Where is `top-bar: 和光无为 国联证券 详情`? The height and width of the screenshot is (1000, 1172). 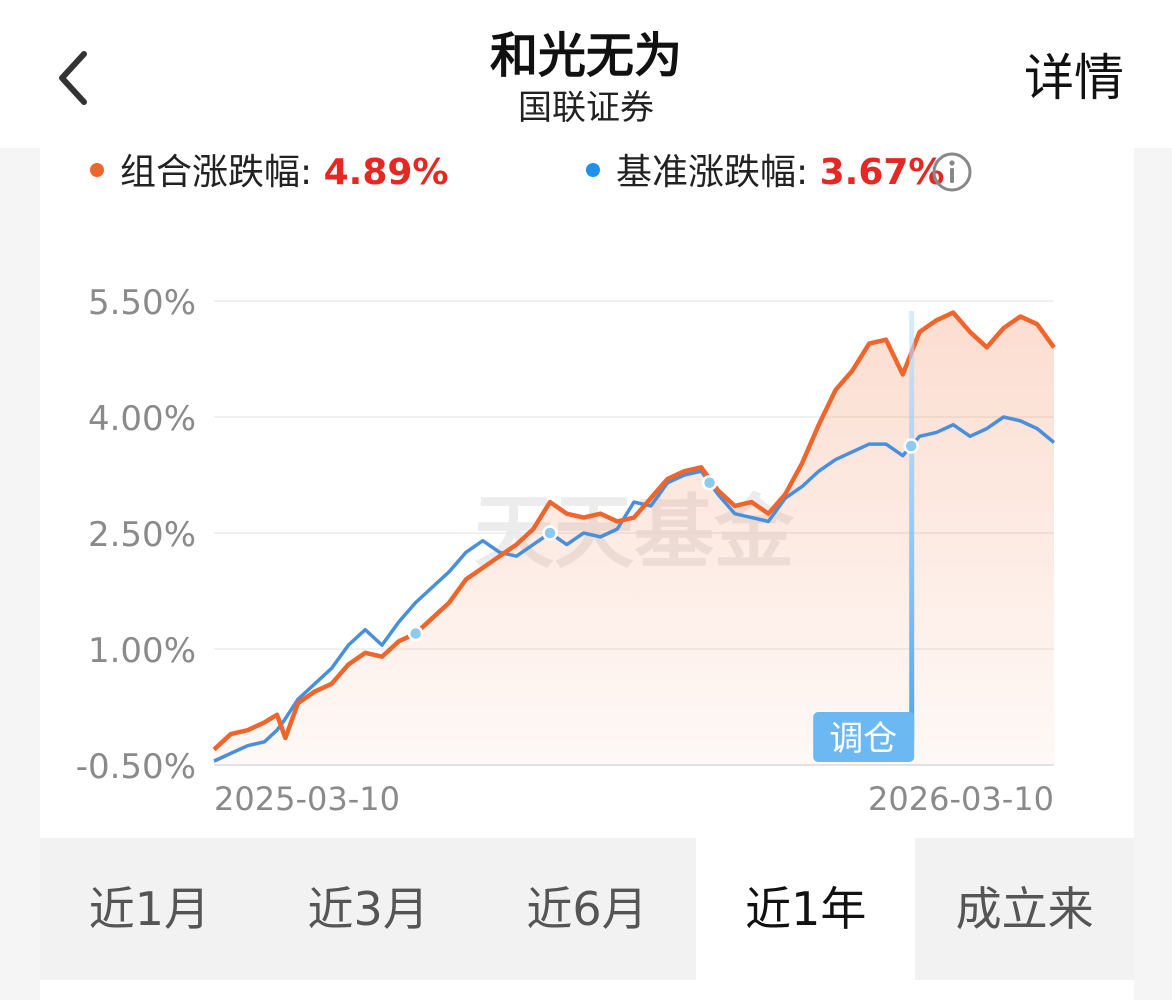
top-bar: 和光无为 国联证券 详情 is located at coordinates (586, 74).